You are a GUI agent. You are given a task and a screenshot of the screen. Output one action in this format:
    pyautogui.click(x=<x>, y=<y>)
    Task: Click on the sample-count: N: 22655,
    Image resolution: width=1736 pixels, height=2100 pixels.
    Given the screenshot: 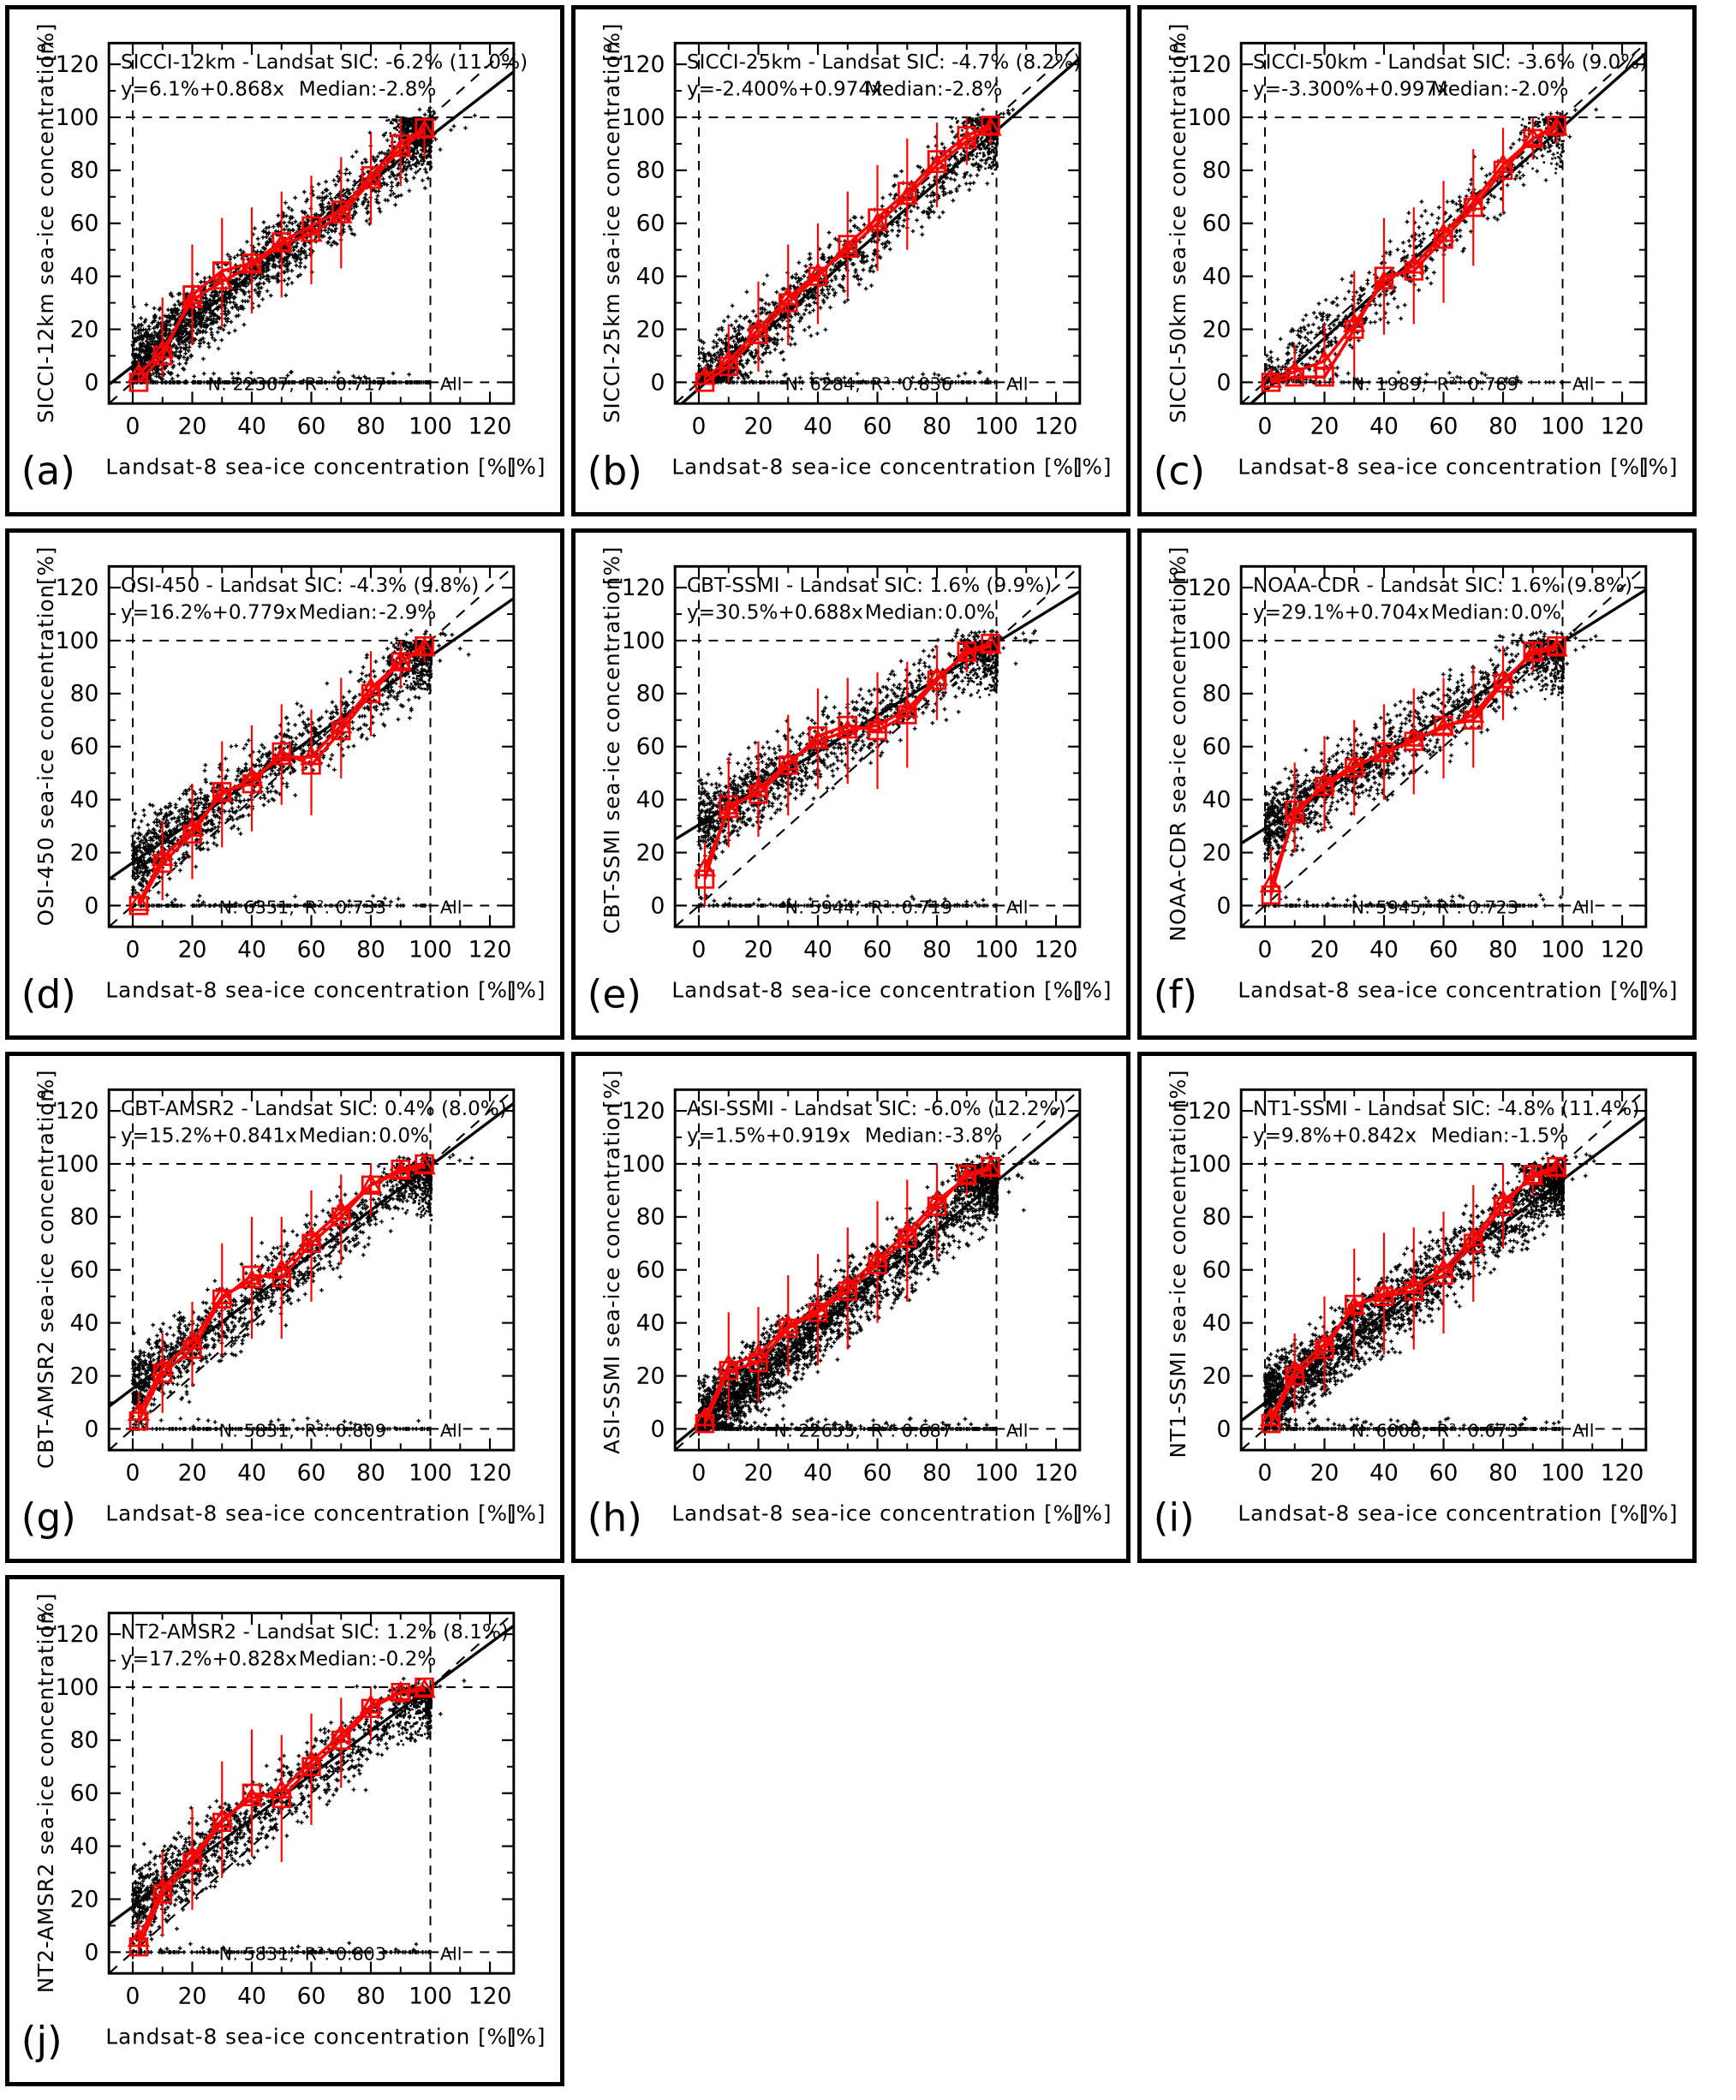 What is the action you would take?
    pyautogui.click(x=816, y=1430)
    